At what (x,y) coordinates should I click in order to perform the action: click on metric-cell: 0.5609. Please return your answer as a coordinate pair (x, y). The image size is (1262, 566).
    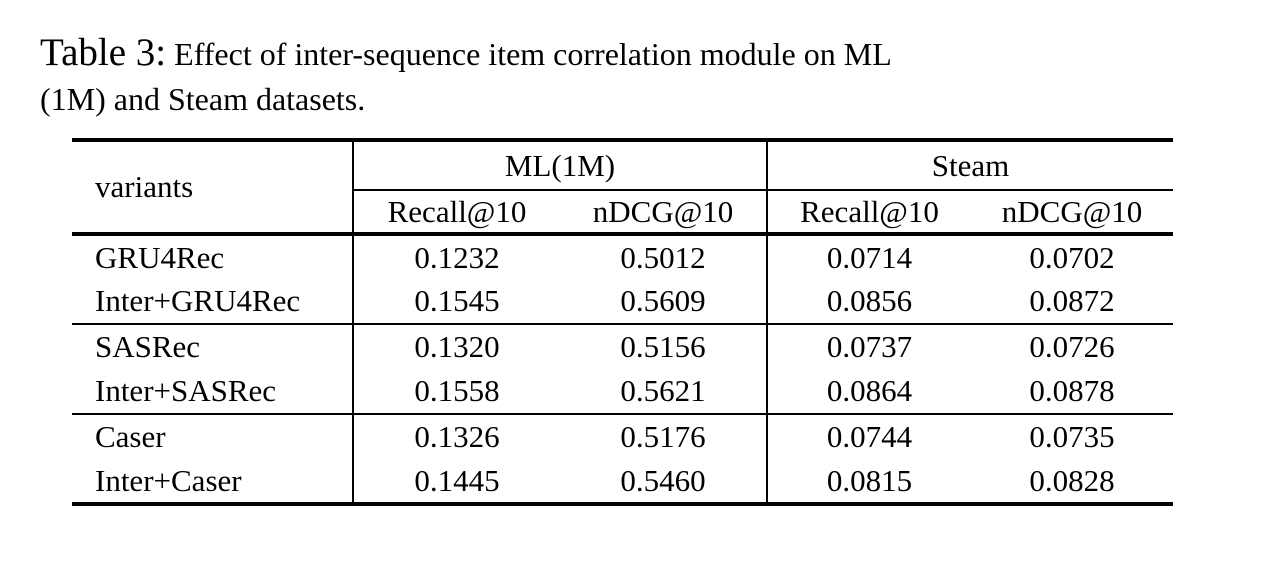
    Looking at the image, I should click on (663, 302).